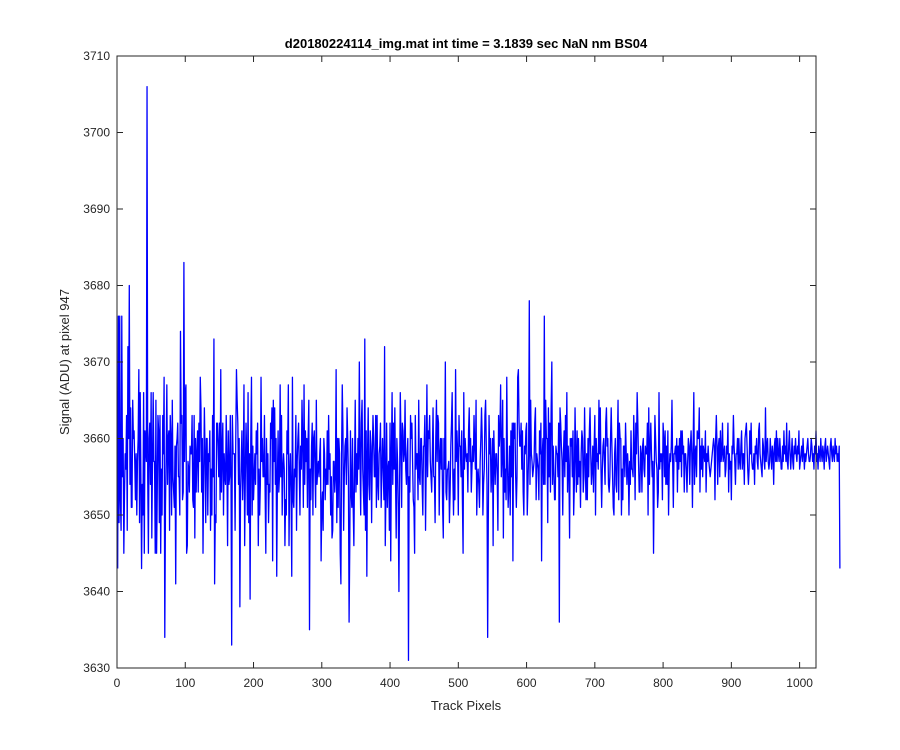 Image resolution: width=900 pixels, height=750 pixels. I want to click on y-tick-label: 3710, so click(96, 56).